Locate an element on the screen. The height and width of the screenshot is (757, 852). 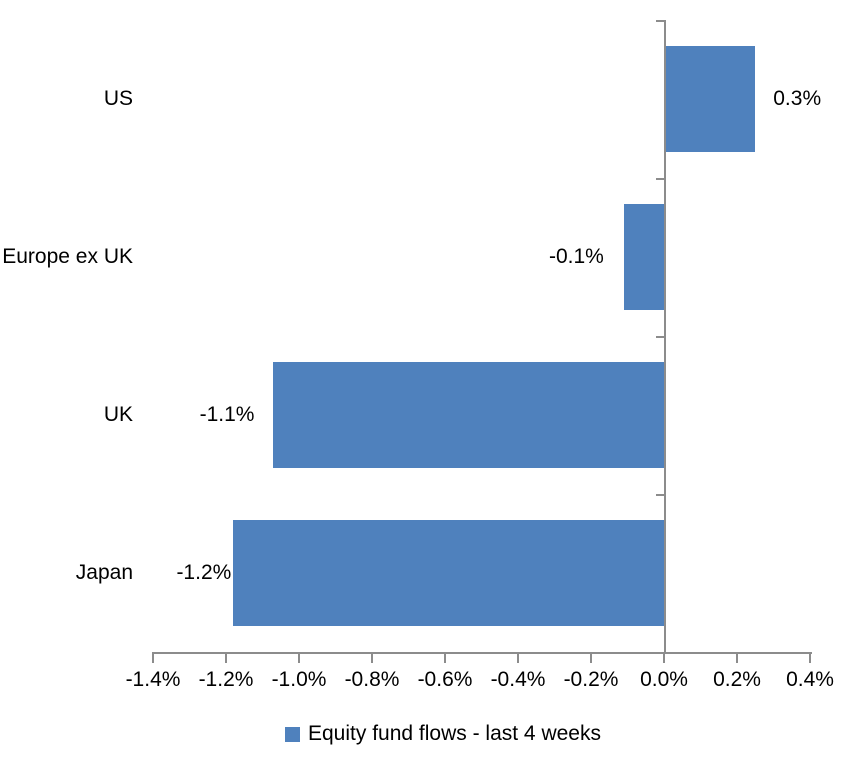
bar-us is located at coordinates (710, 99).